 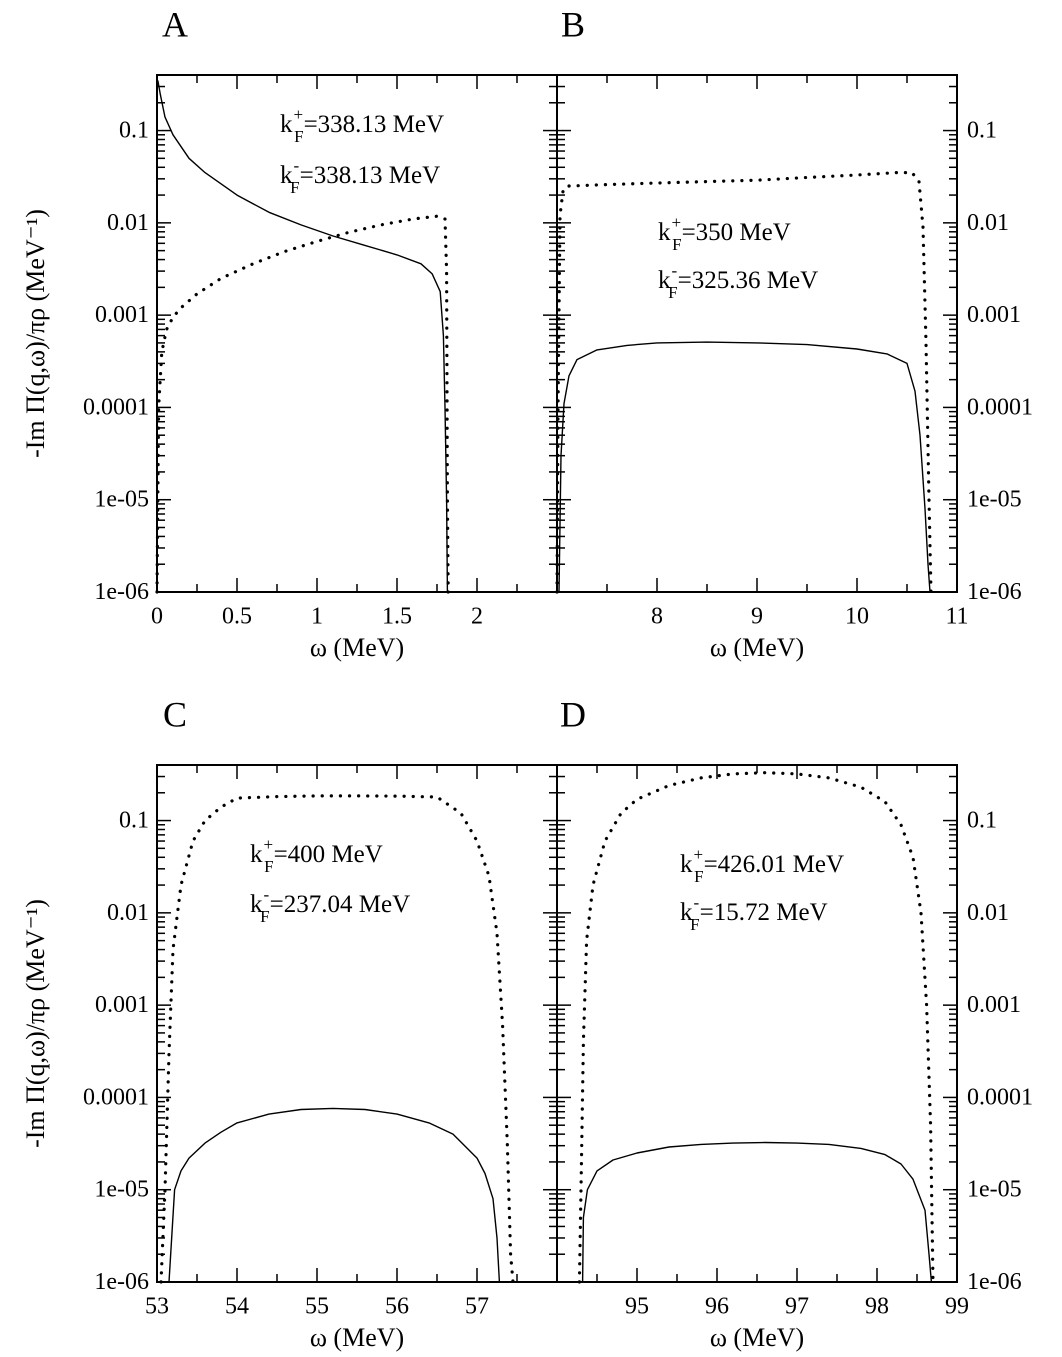 I want to click on panel-c-series-solid, so click(x=334, y=1195).